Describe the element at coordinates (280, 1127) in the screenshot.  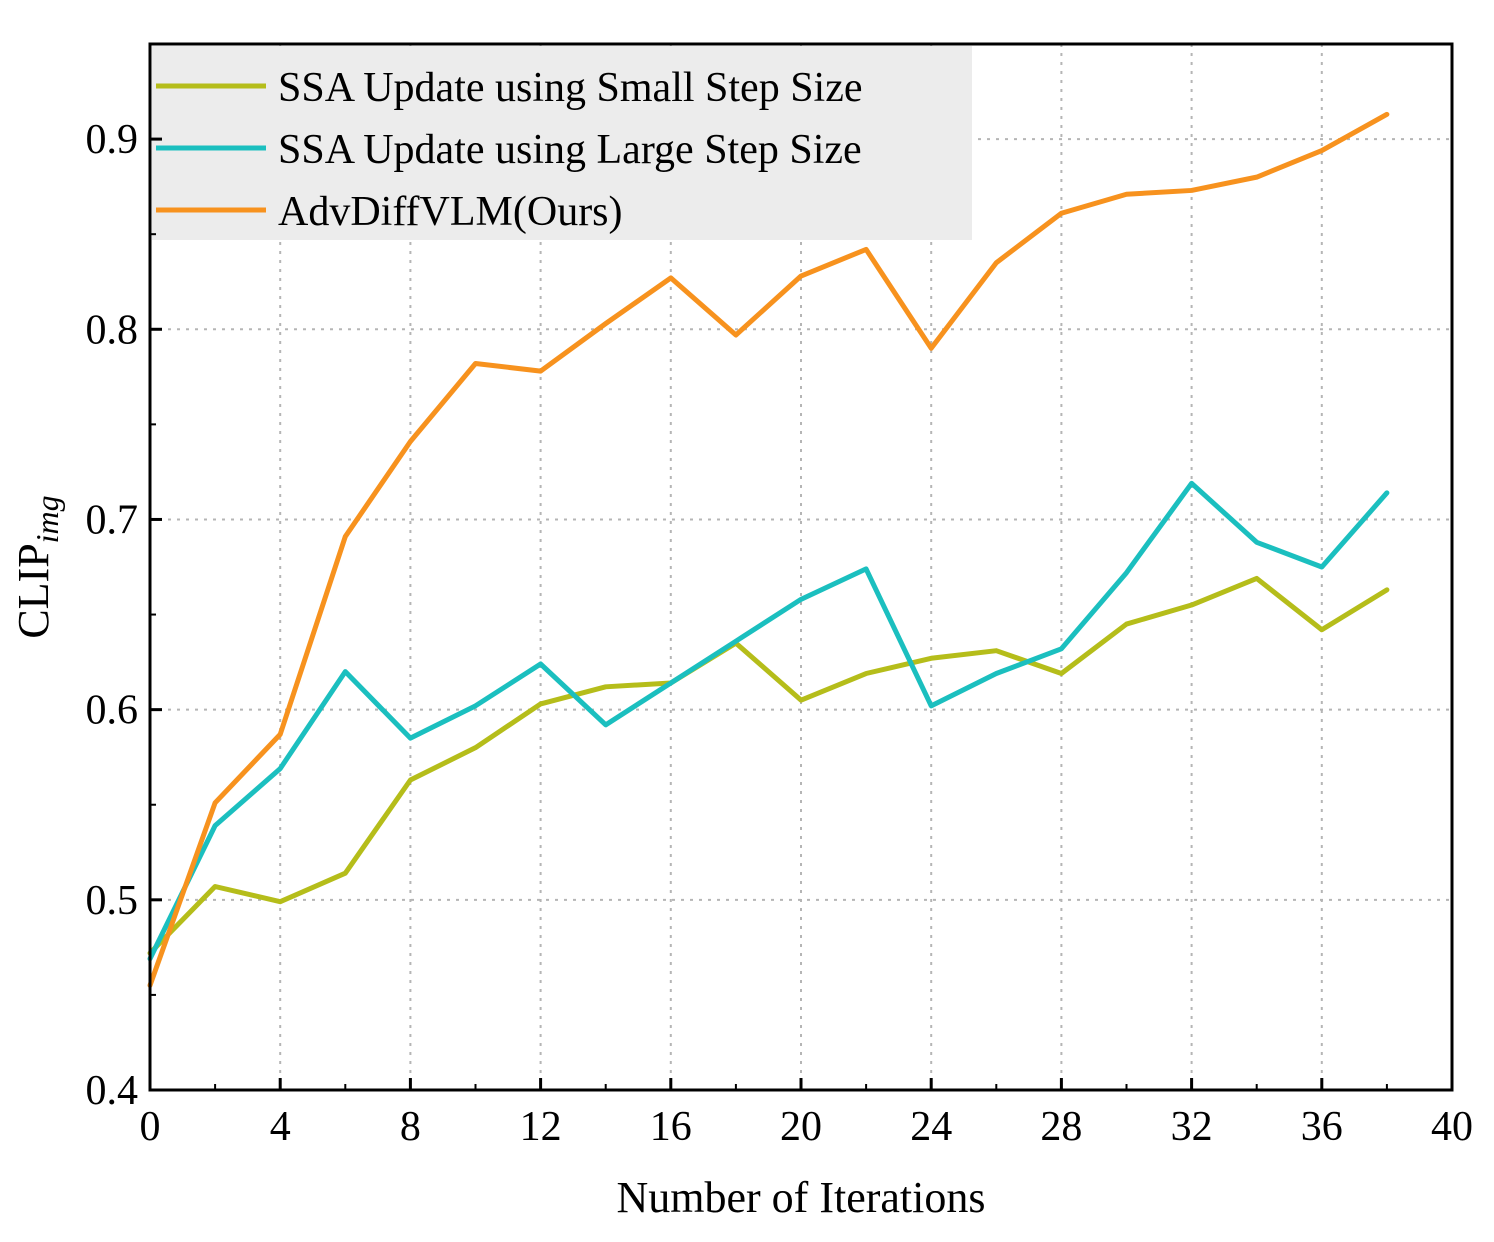
I see `x-tick-label: 4` at that location.